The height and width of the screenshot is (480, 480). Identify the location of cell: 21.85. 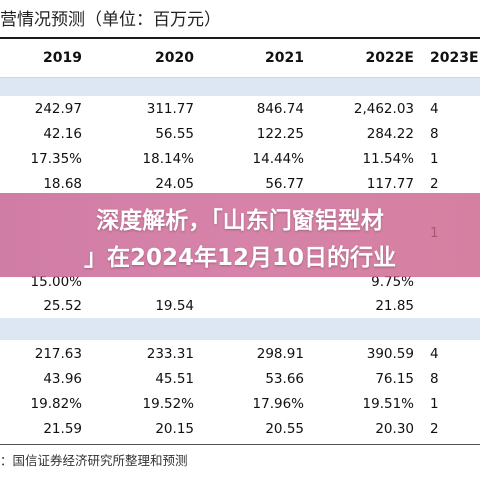
(394, 306).